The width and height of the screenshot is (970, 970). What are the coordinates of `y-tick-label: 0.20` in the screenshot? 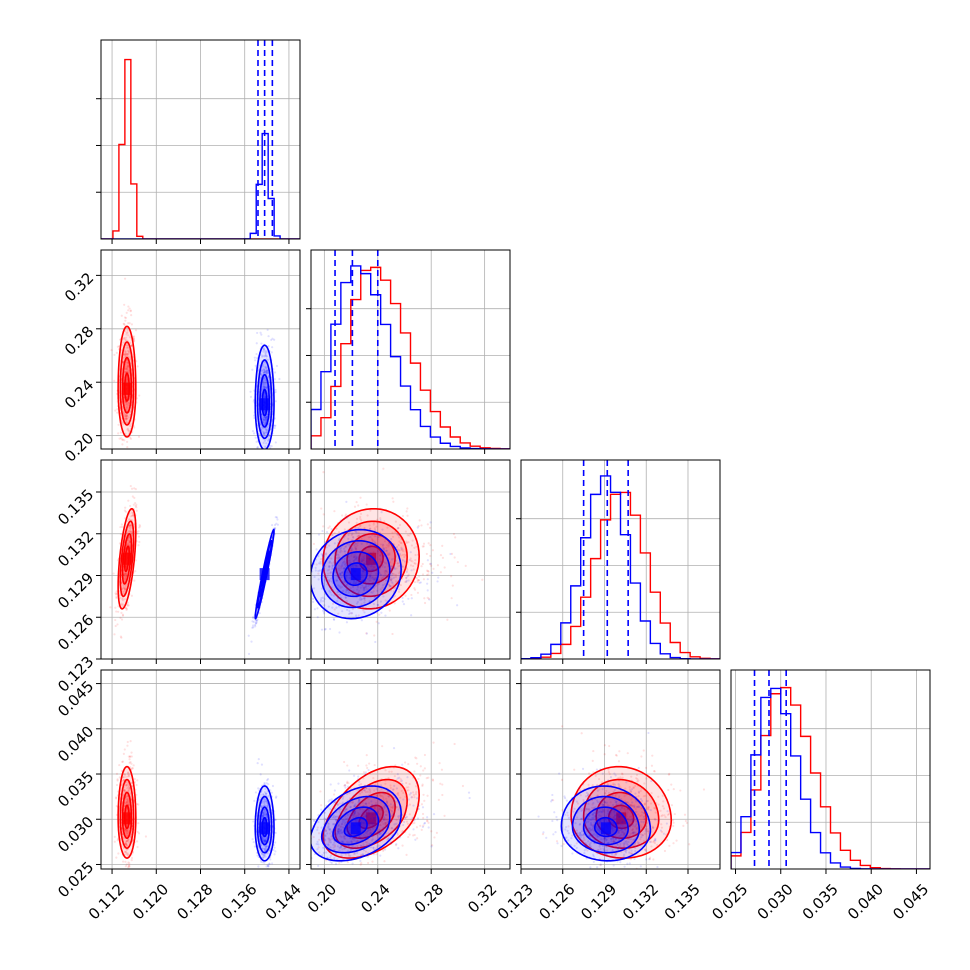 It's located at (79, 447).